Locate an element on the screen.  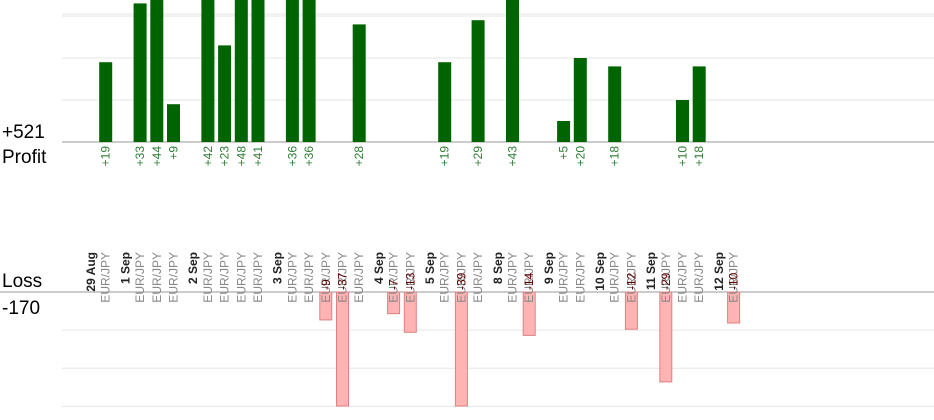
date-label: 2 Sep is located at coordinates (193, 268).